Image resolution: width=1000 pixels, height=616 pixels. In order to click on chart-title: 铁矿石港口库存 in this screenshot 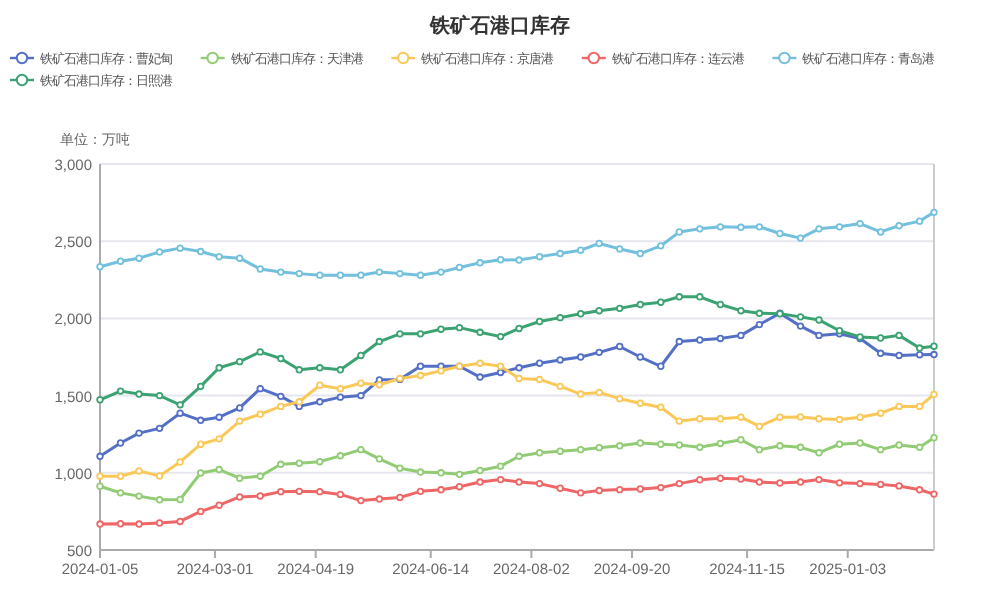, I will do `click(499, 26)`.